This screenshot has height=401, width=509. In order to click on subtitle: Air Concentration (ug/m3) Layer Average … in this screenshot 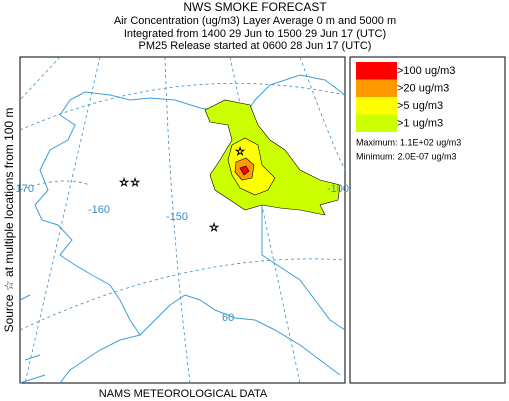, I will do `click(255, 21)`.